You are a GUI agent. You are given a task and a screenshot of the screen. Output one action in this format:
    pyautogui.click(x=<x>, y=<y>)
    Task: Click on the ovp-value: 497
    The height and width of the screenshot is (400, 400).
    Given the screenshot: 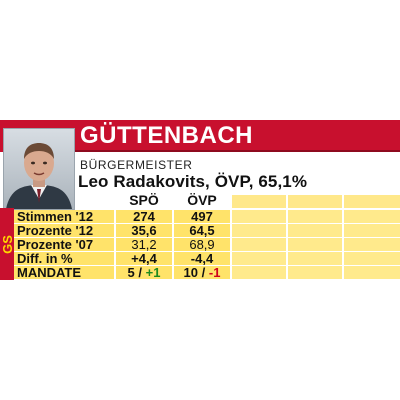 What is the action you would take?
    pyautogui.click(x=202, y=216)
    